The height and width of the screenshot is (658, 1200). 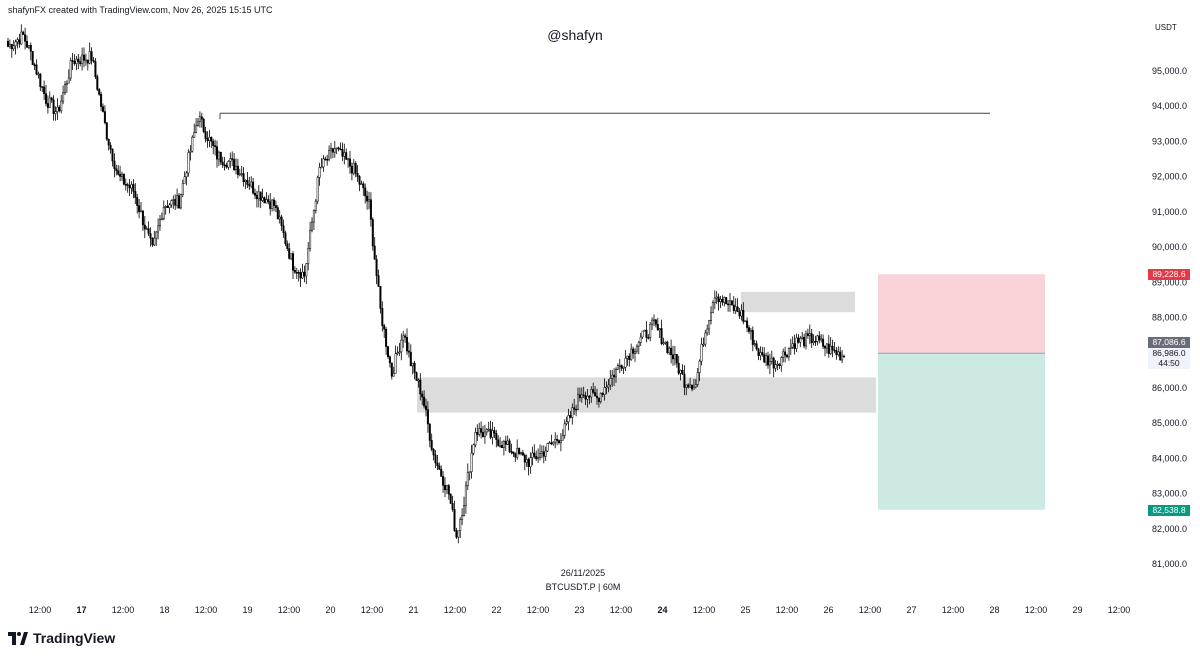 What do you see at coordinates (1169, 363) in the screenshot?
I see `bar-countdown-tag: 44:50` at bounding box center [1169, 363].